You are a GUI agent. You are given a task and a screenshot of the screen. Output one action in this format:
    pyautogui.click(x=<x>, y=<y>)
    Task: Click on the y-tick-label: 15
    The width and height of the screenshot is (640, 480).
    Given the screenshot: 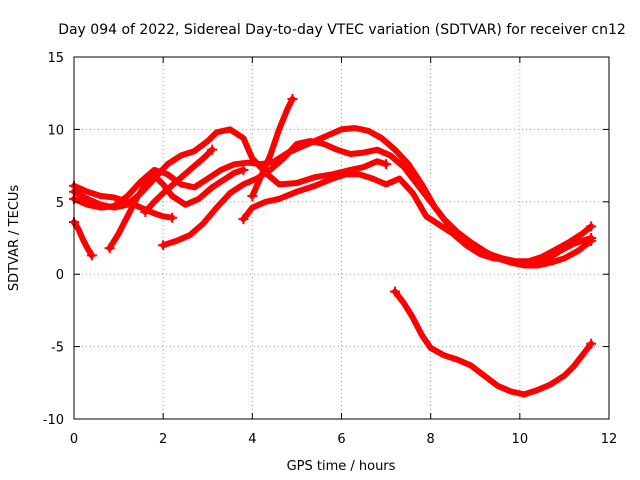 What is the action you would take?
    pyautogui.click(x=55, y=58)
    